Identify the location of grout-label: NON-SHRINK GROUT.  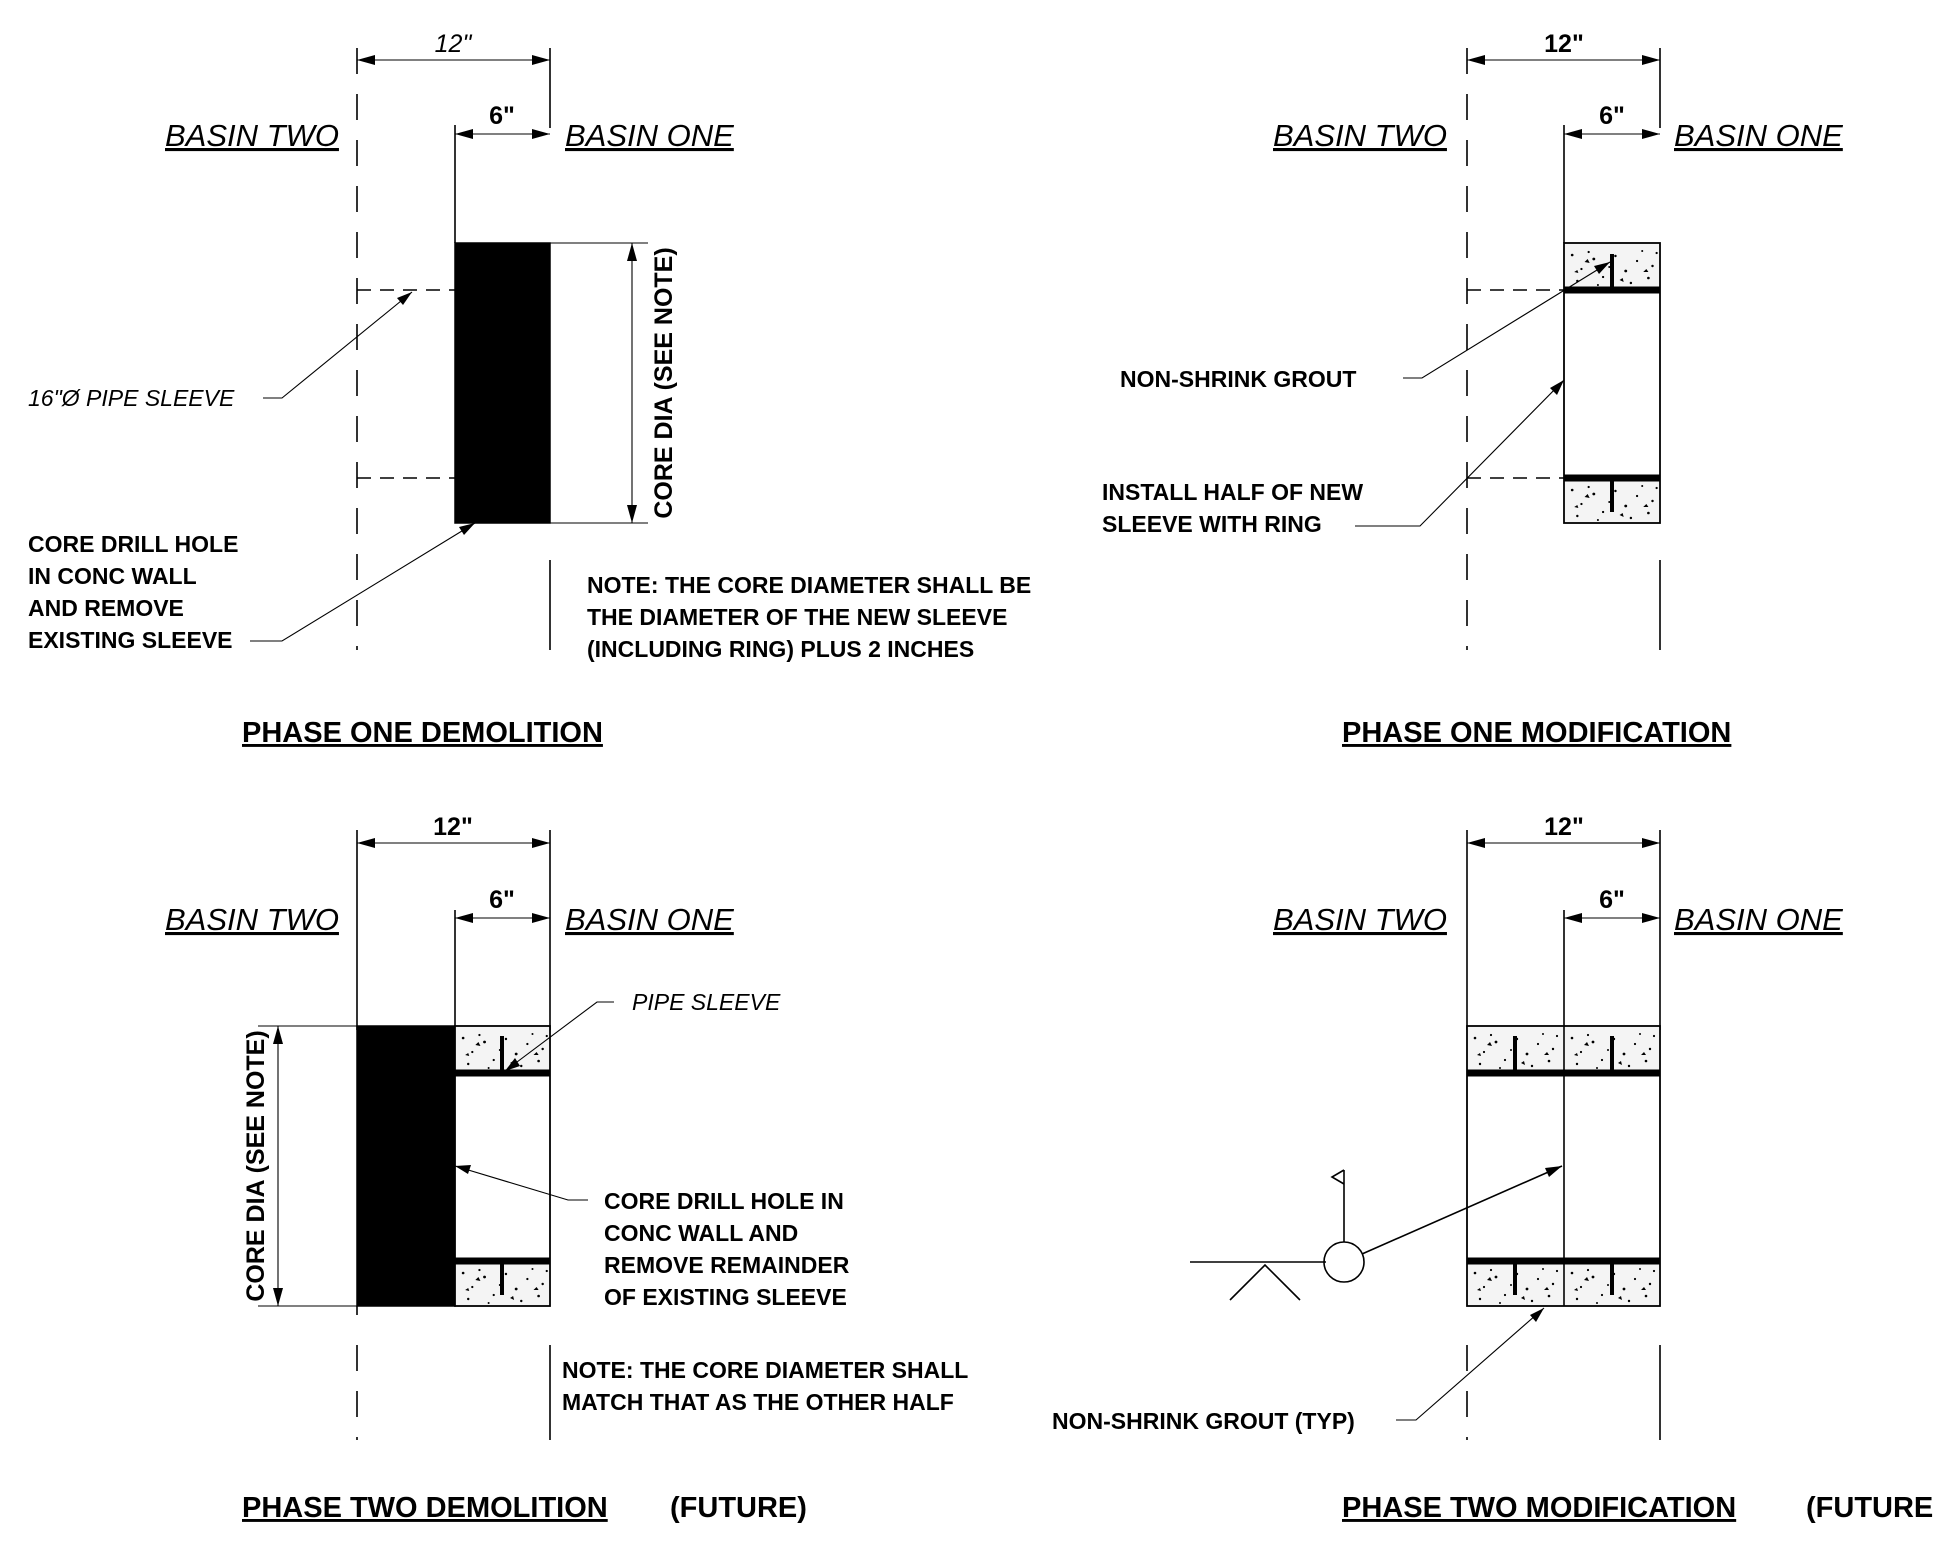
(1238, 379).